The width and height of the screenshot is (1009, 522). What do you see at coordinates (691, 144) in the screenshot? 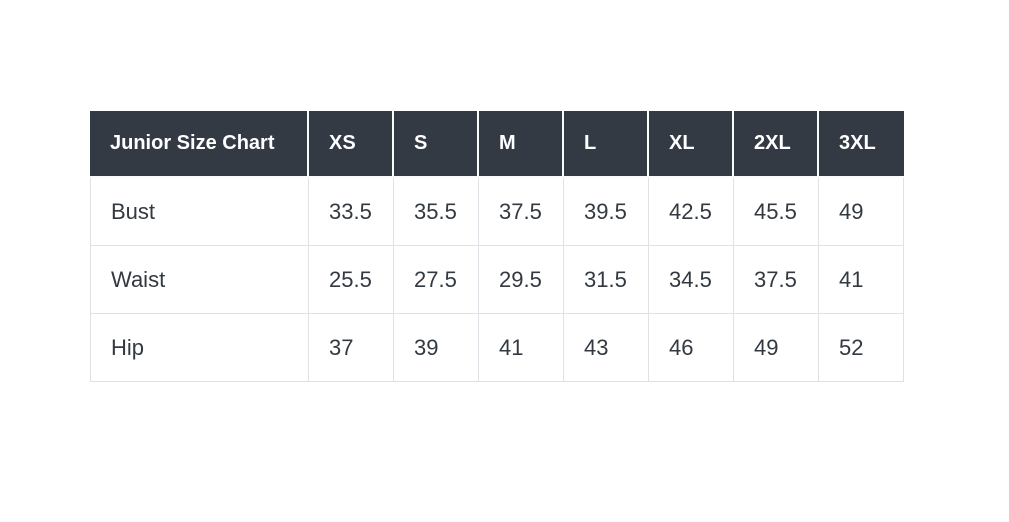
I see `size-column-header-xl: XL` at bounding box center [691, 144].